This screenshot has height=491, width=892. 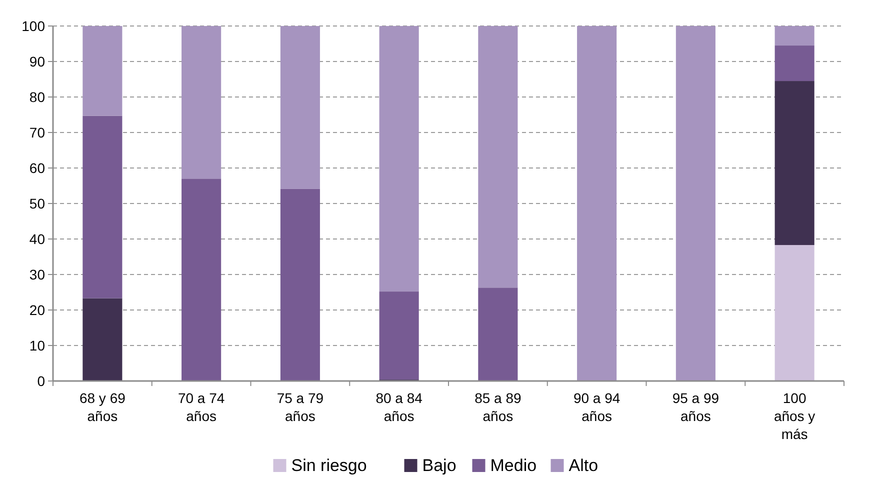 What do you see at coordinates (37, 238) in the screenshot?
I see `y-tick-label: 40` at bounding box center [37, 238].